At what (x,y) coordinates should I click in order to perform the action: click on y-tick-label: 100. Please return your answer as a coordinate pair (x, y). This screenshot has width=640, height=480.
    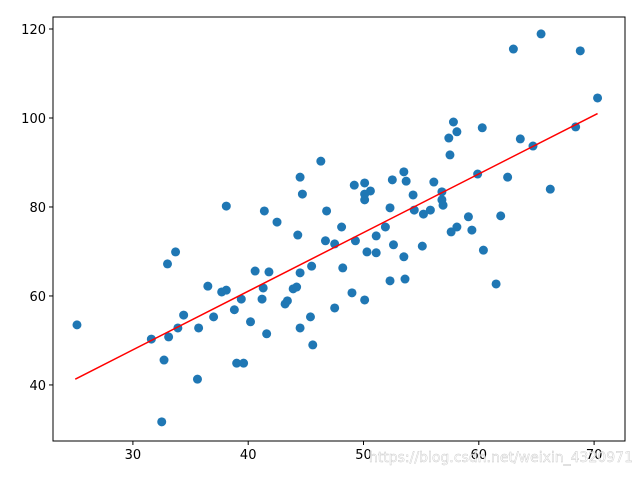
    Looking at the image, I should click on (33, 119).